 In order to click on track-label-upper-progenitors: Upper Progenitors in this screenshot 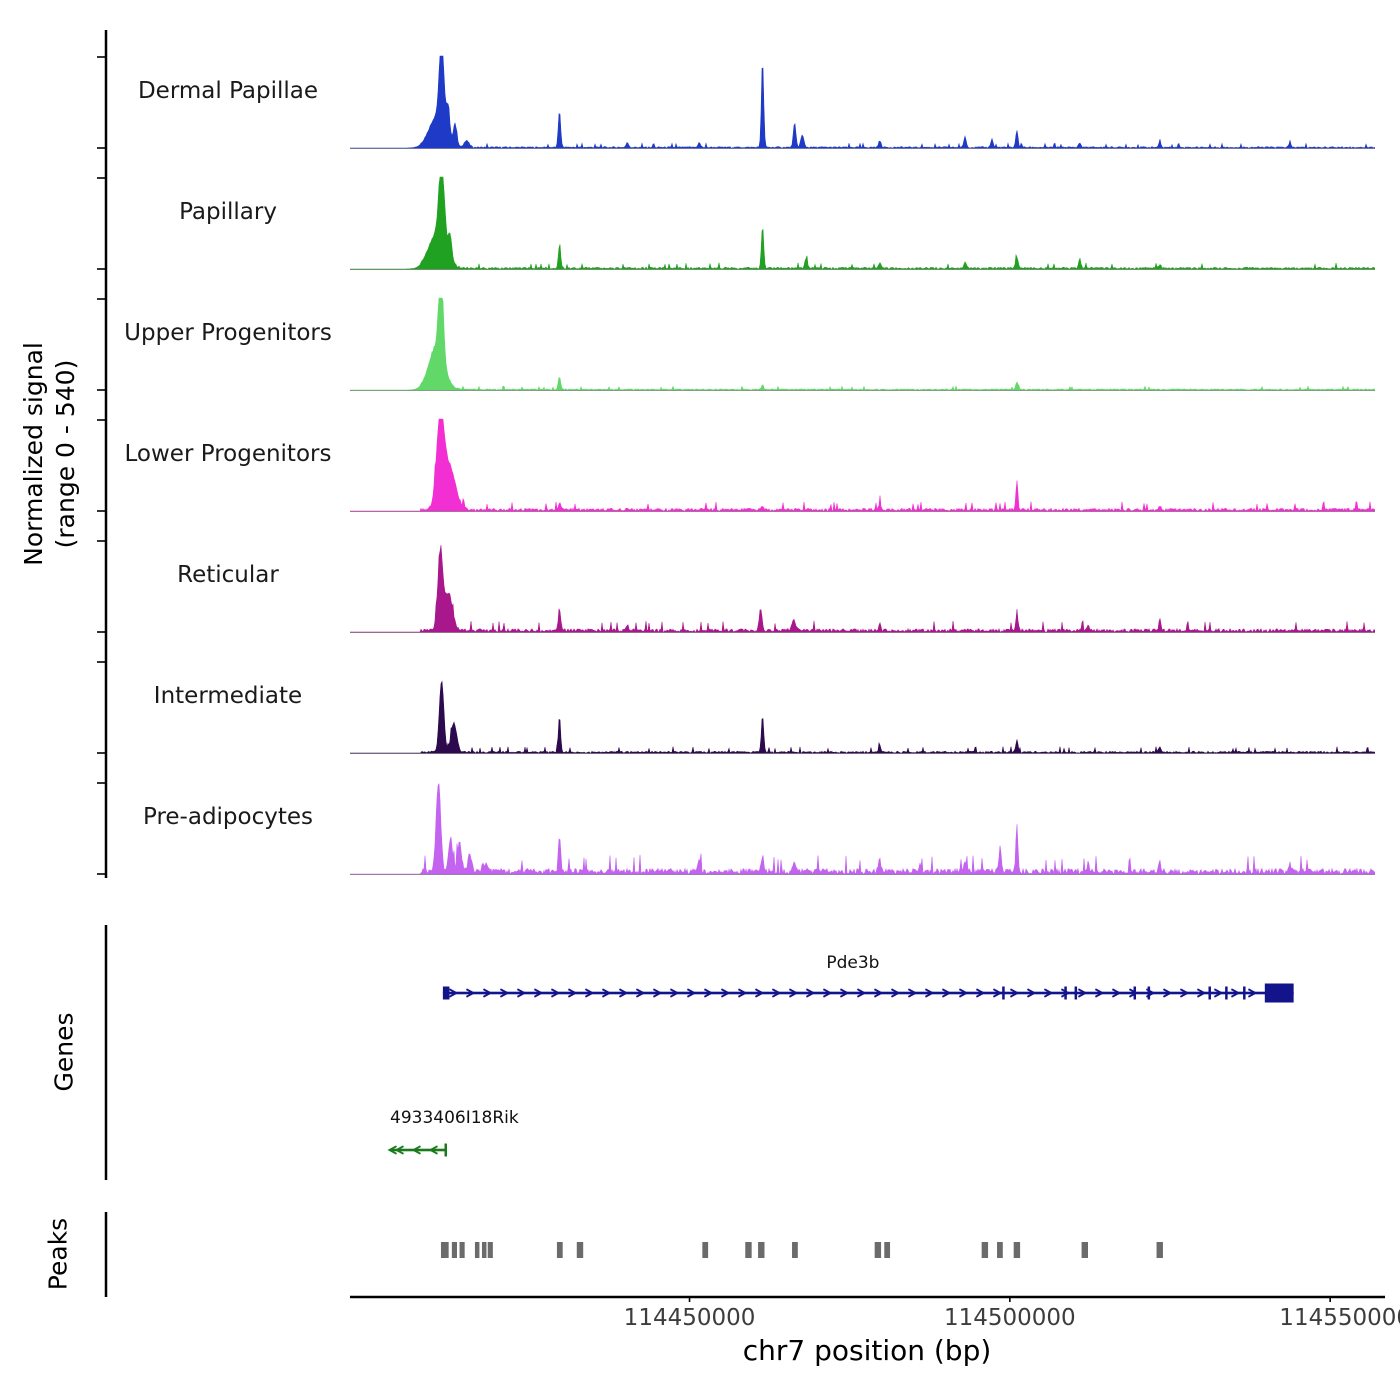, I will do `click(228, 333)`.